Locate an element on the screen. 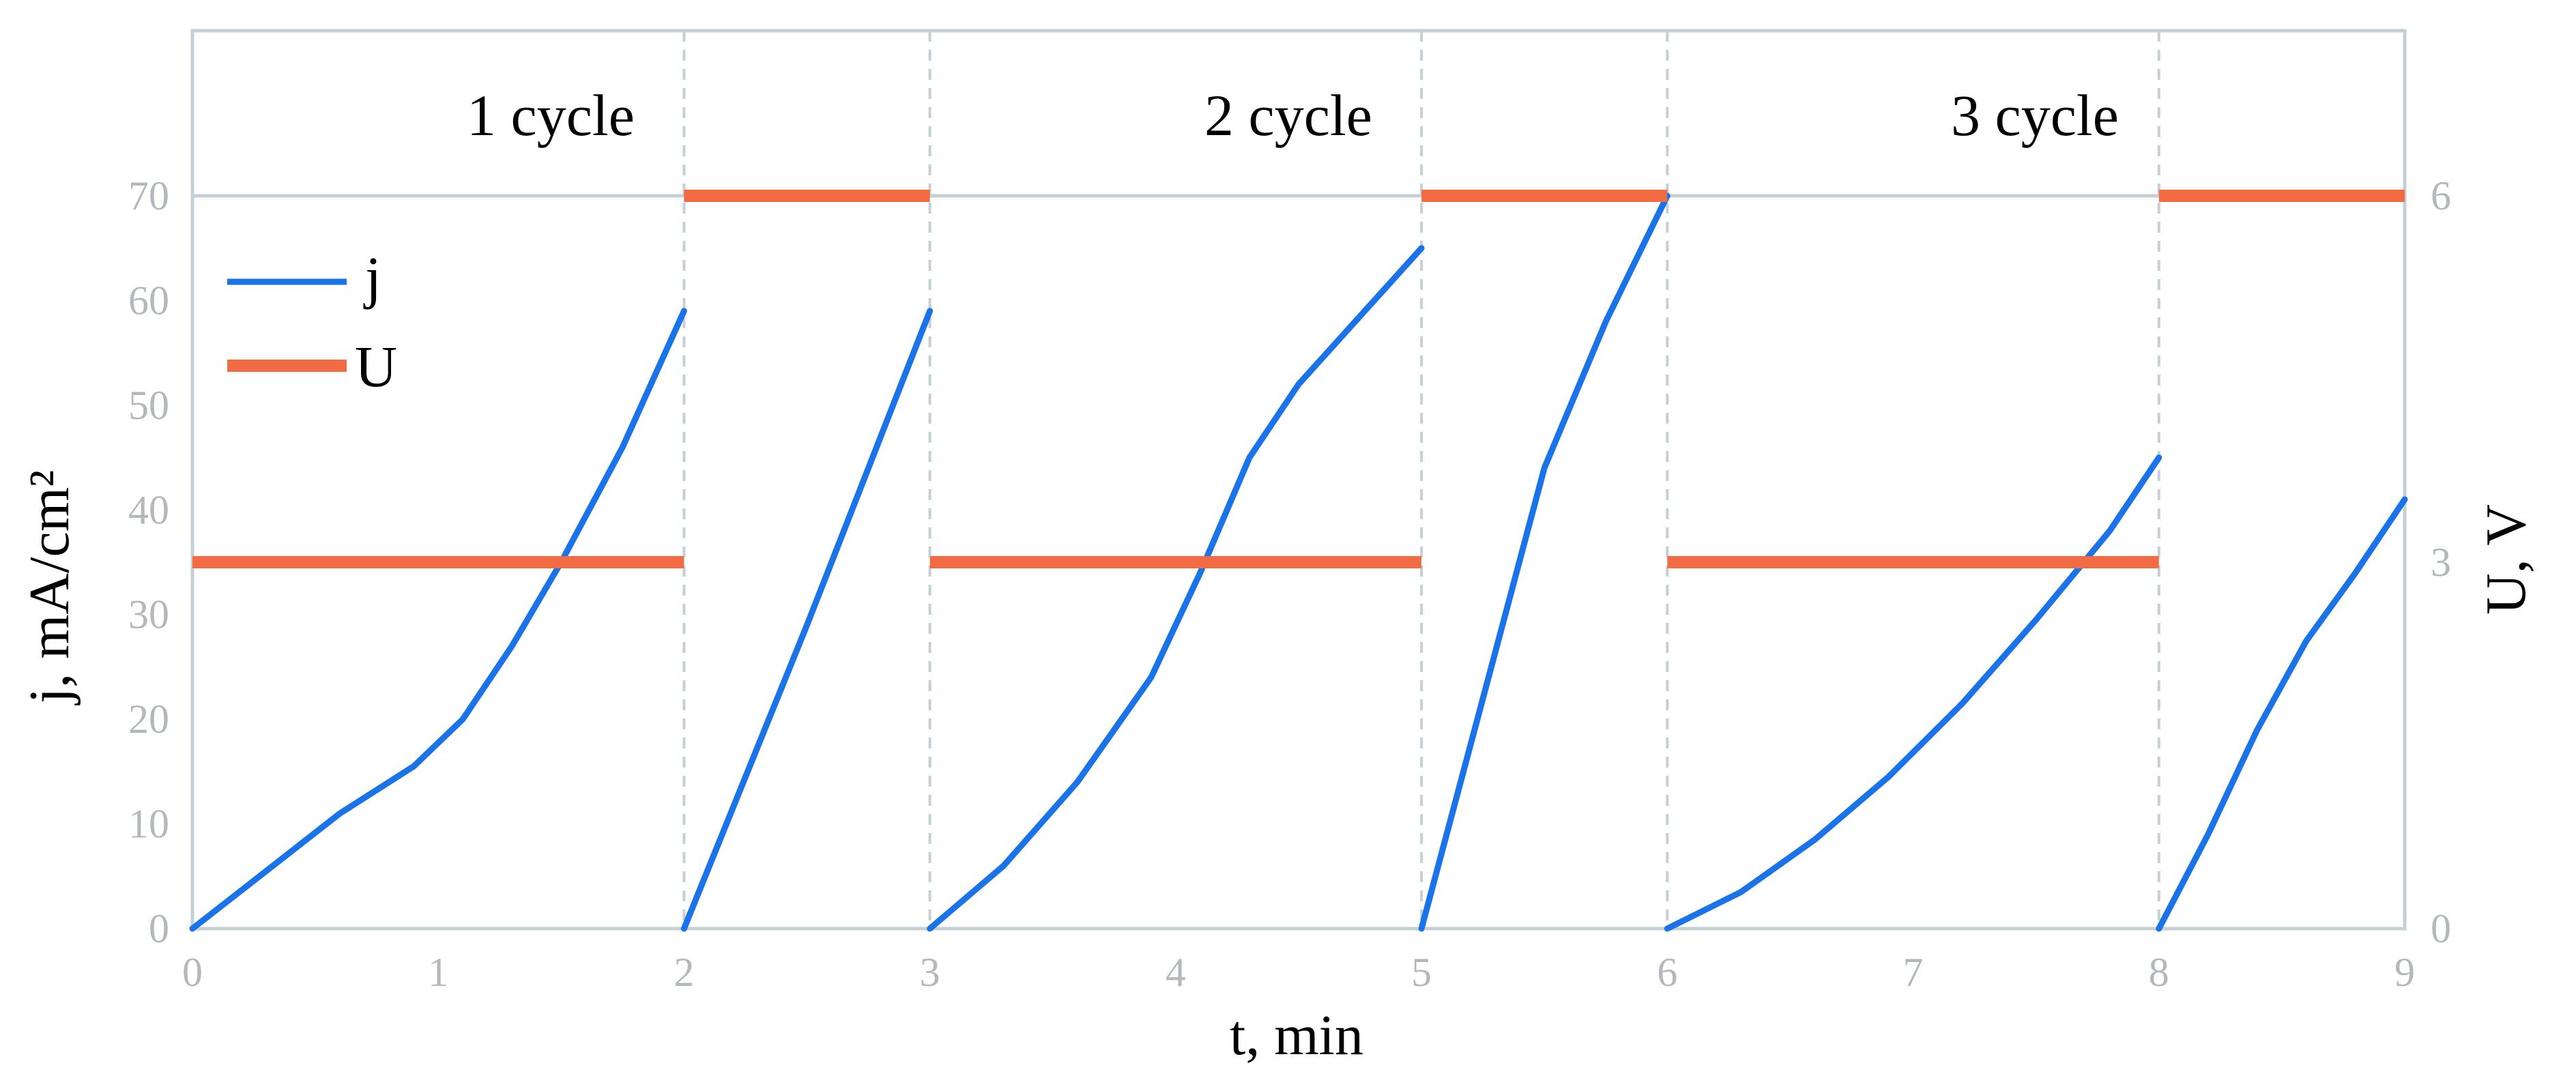  y2-axis-title: U, V is located at coordinates (2506, 559).